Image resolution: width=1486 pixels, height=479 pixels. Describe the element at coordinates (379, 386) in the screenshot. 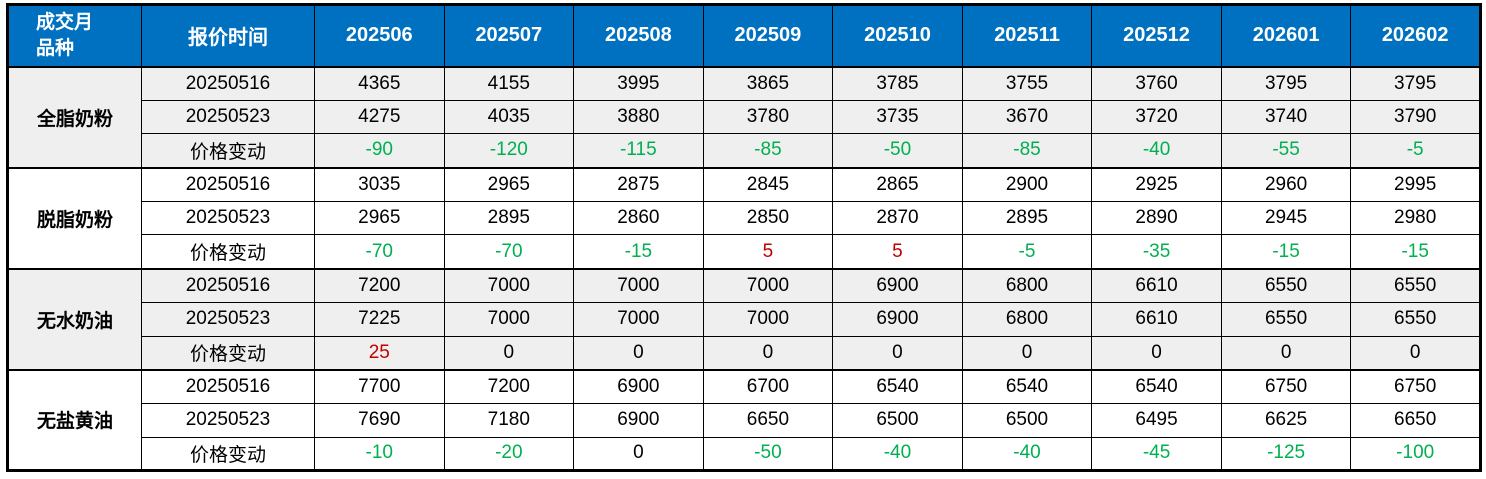

I see `price-cell: 7700` at that location.